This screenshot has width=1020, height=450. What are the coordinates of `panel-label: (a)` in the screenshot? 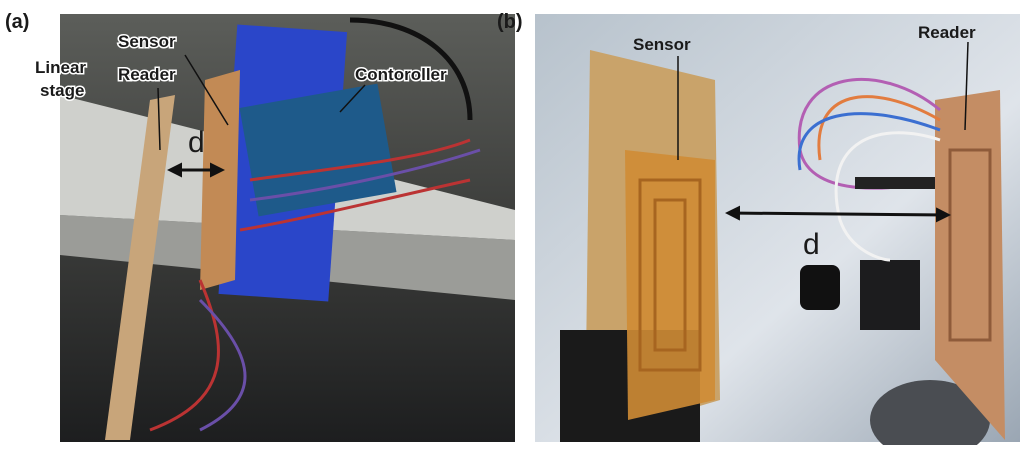 It's located at (17, 22).